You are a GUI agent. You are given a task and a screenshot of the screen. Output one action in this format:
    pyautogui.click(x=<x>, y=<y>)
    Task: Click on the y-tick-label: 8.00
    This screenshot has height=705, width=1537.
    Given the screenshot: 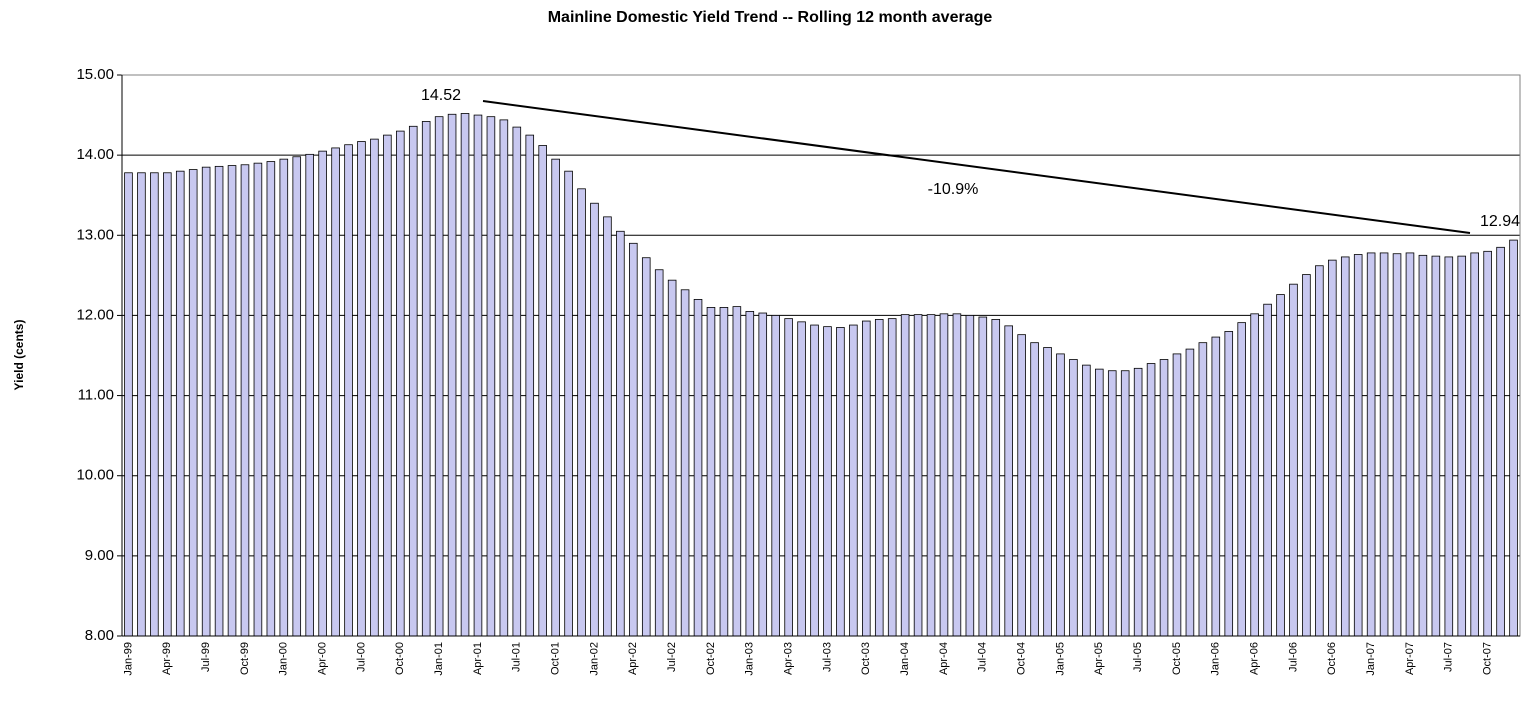 What is the action you would take?
    pyautogui.click(x=99, y=635)
    